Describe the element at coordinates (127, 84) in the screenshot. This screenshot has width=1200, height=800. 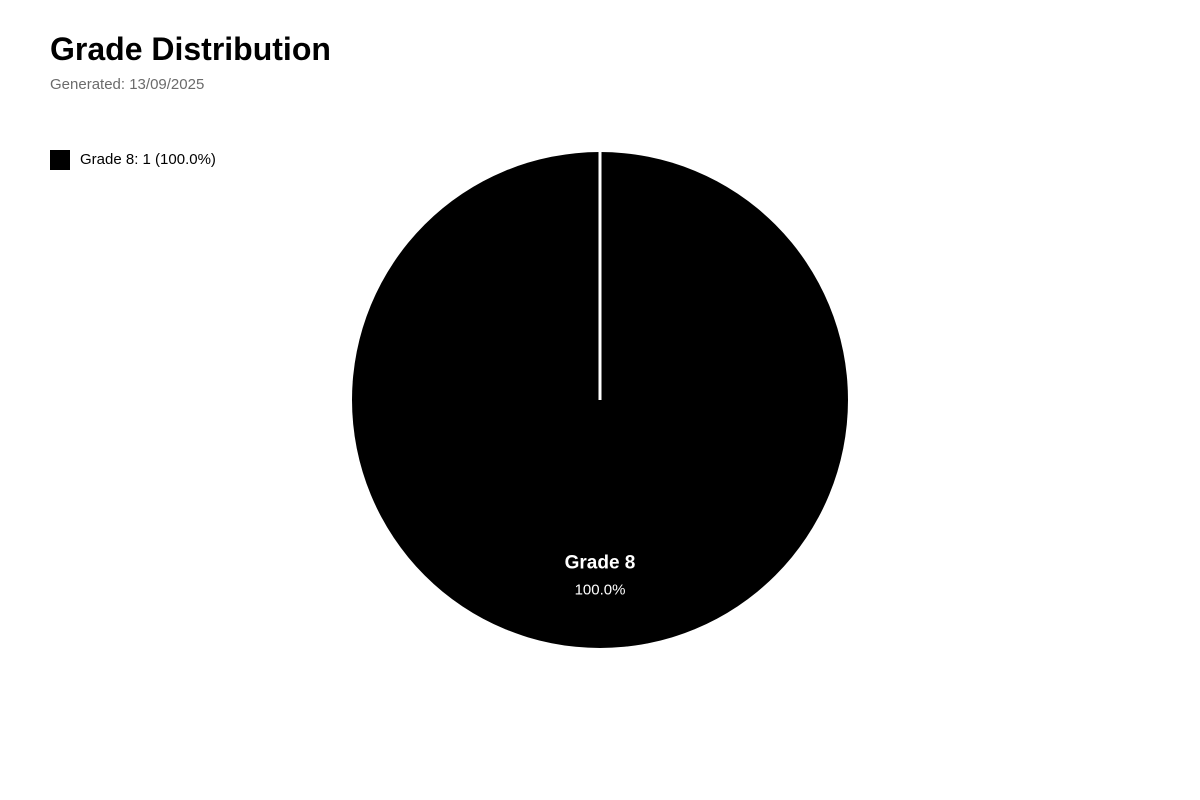
I see `generated-date: Generated: 13/09/2025` at that location.